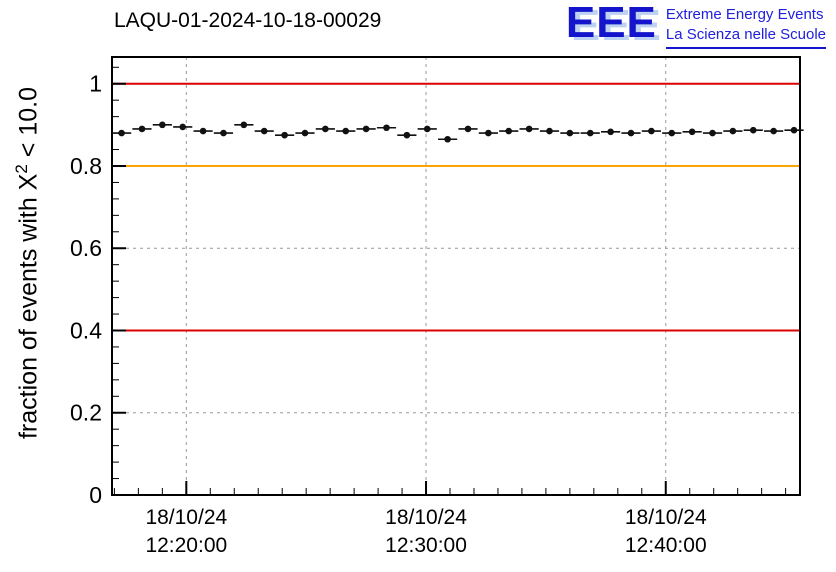 The height and width of the screenshot is (572, 836). What do you see at coordinates (86, 413) in the screenshot?
I see `y-tick-label: 0.2` at bounding box center [86, 413].